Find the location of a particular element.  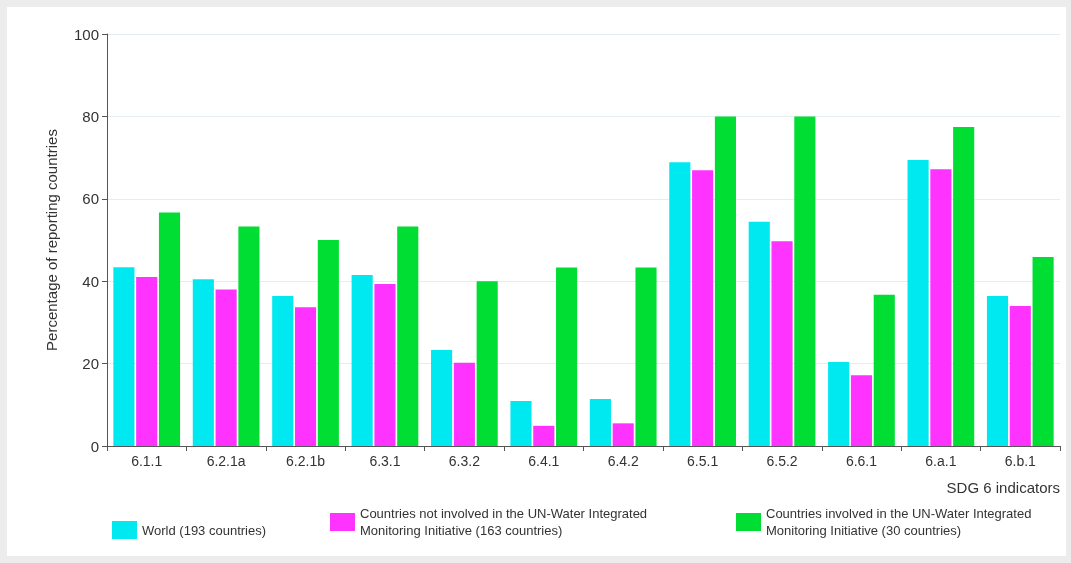

x-tick-label: 6.5.2 is located at coordinates (782, 461).